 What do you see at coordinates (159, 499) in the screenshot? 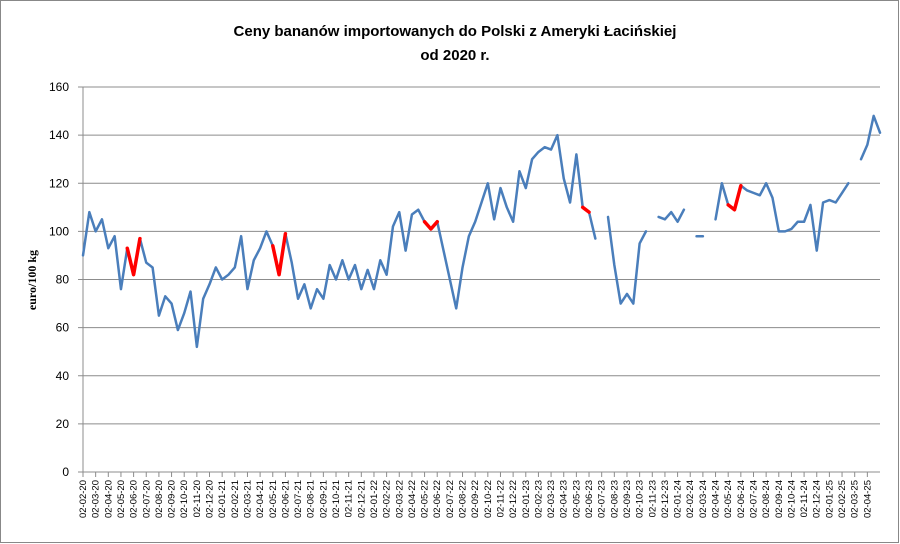
I see `x-tick-label: 02-08-20` at bounding box center [159, 499].